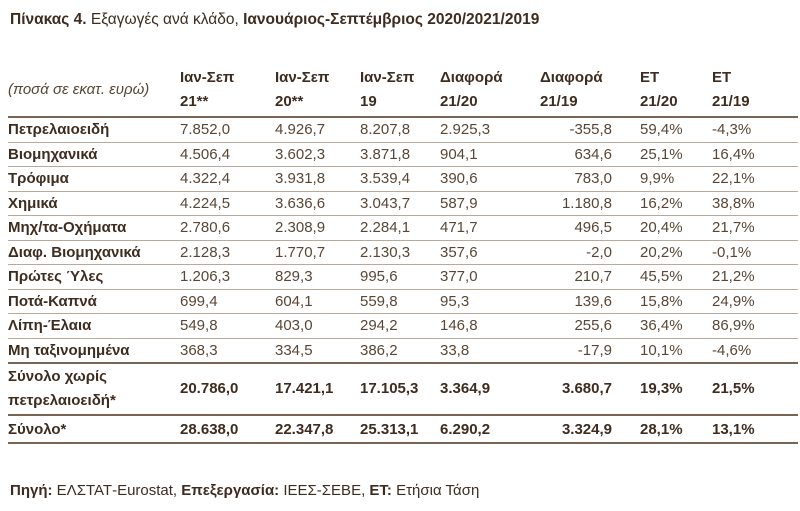 This screenshot has height=511, width=800. I want to click on cell-value: 4.506,4, so click(227, 154).